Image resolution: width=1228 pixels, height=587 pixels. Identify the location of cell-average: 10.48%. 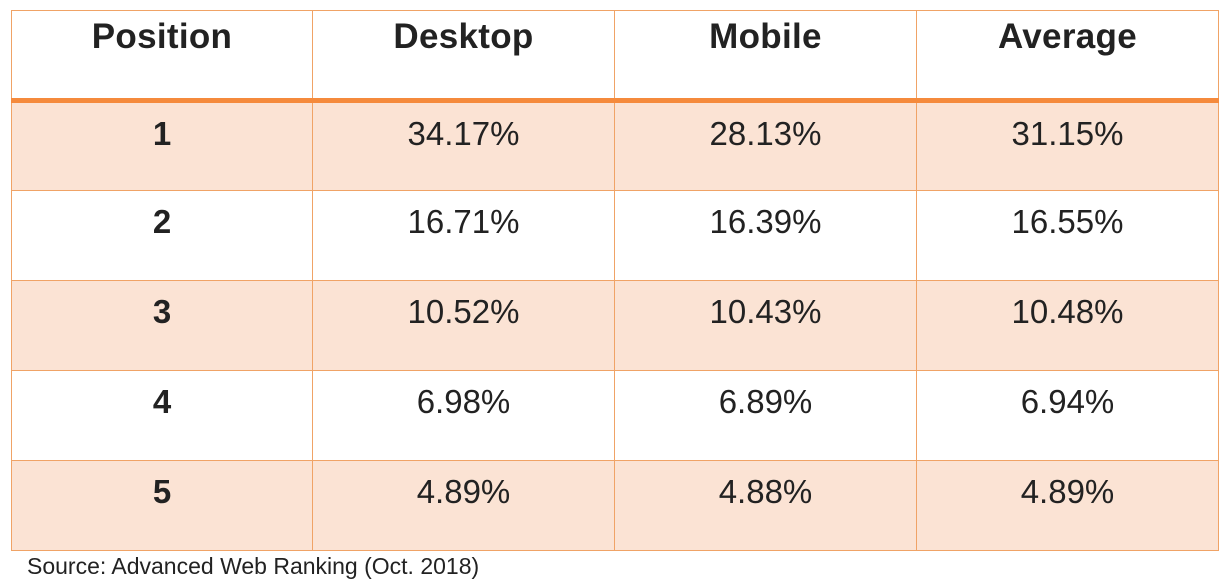
(1067, 325).